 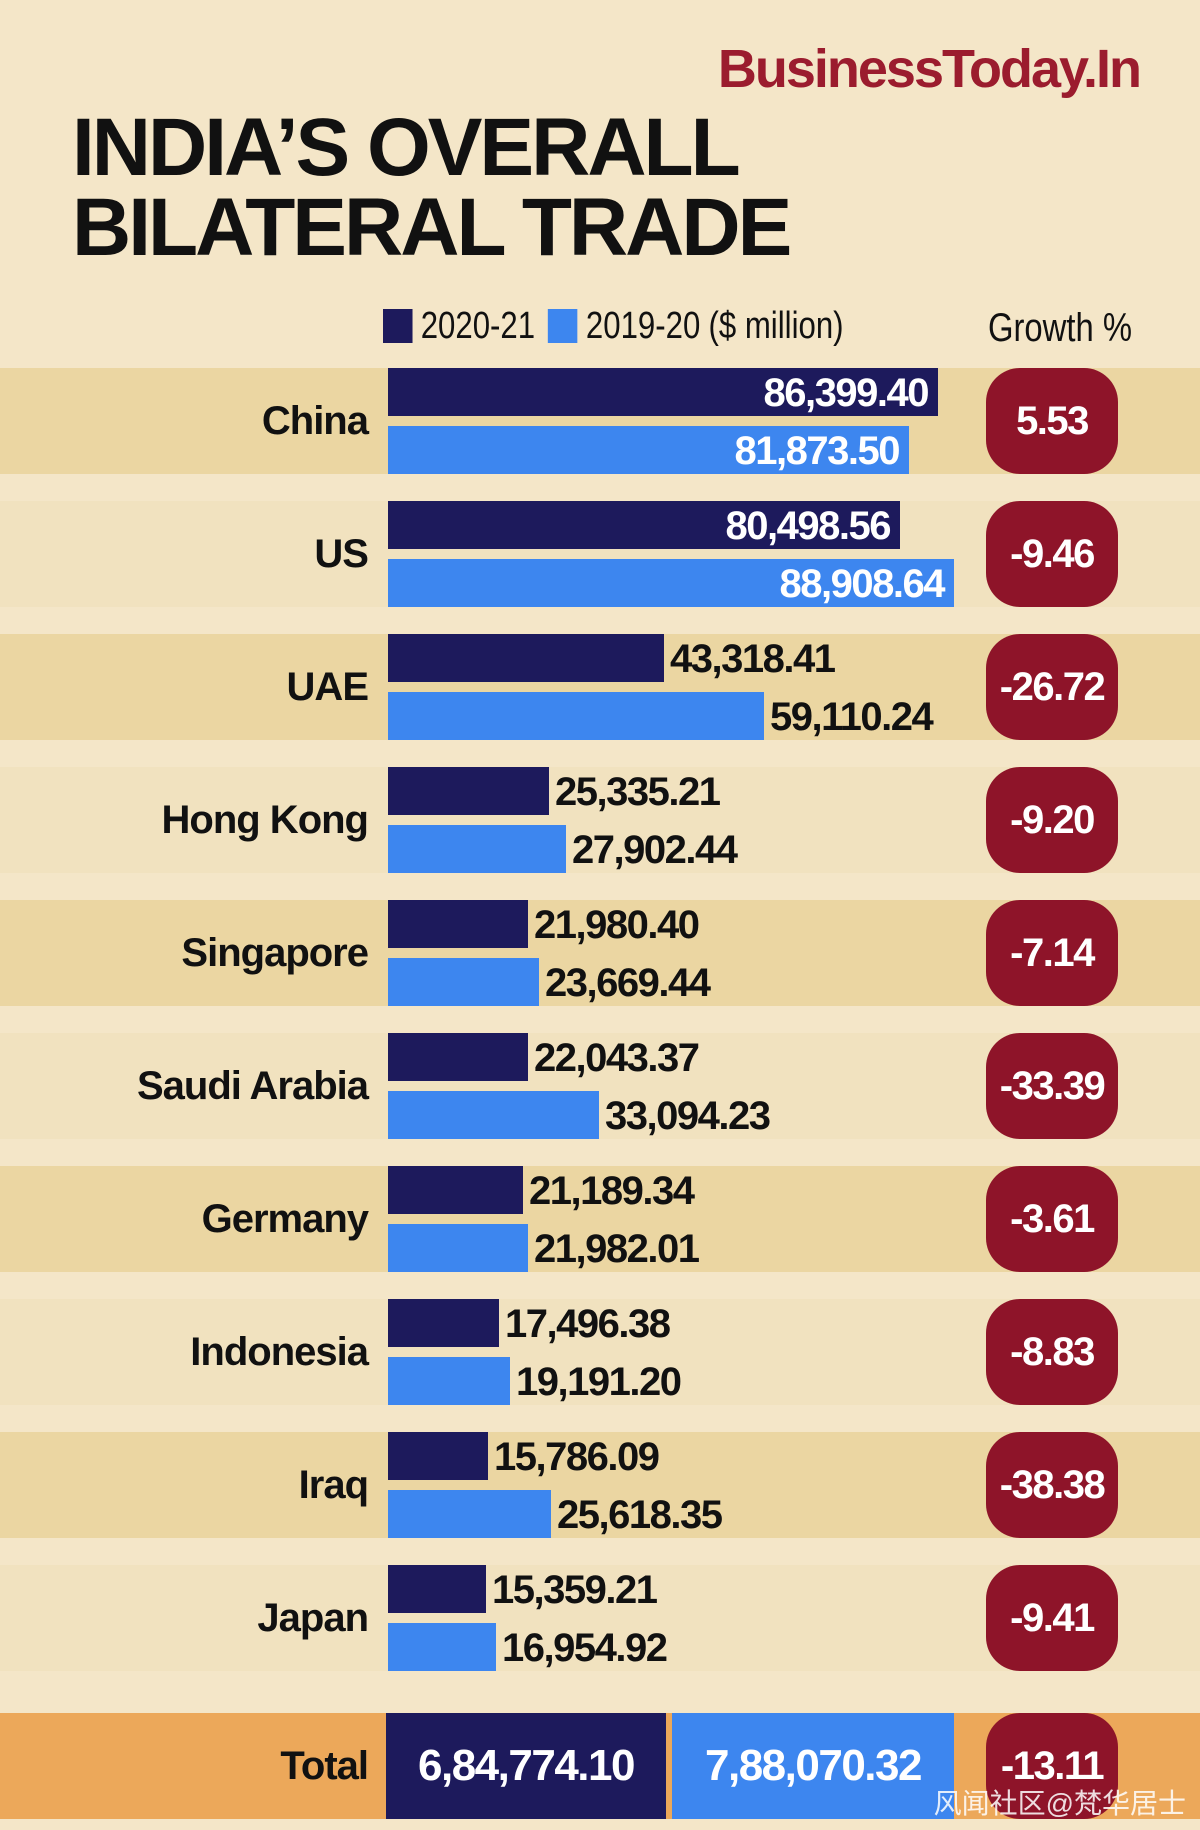 What do you see at coordinates (341, 553) in the screenshot?
I see `category-label: US` at bounding box center [341, 553].